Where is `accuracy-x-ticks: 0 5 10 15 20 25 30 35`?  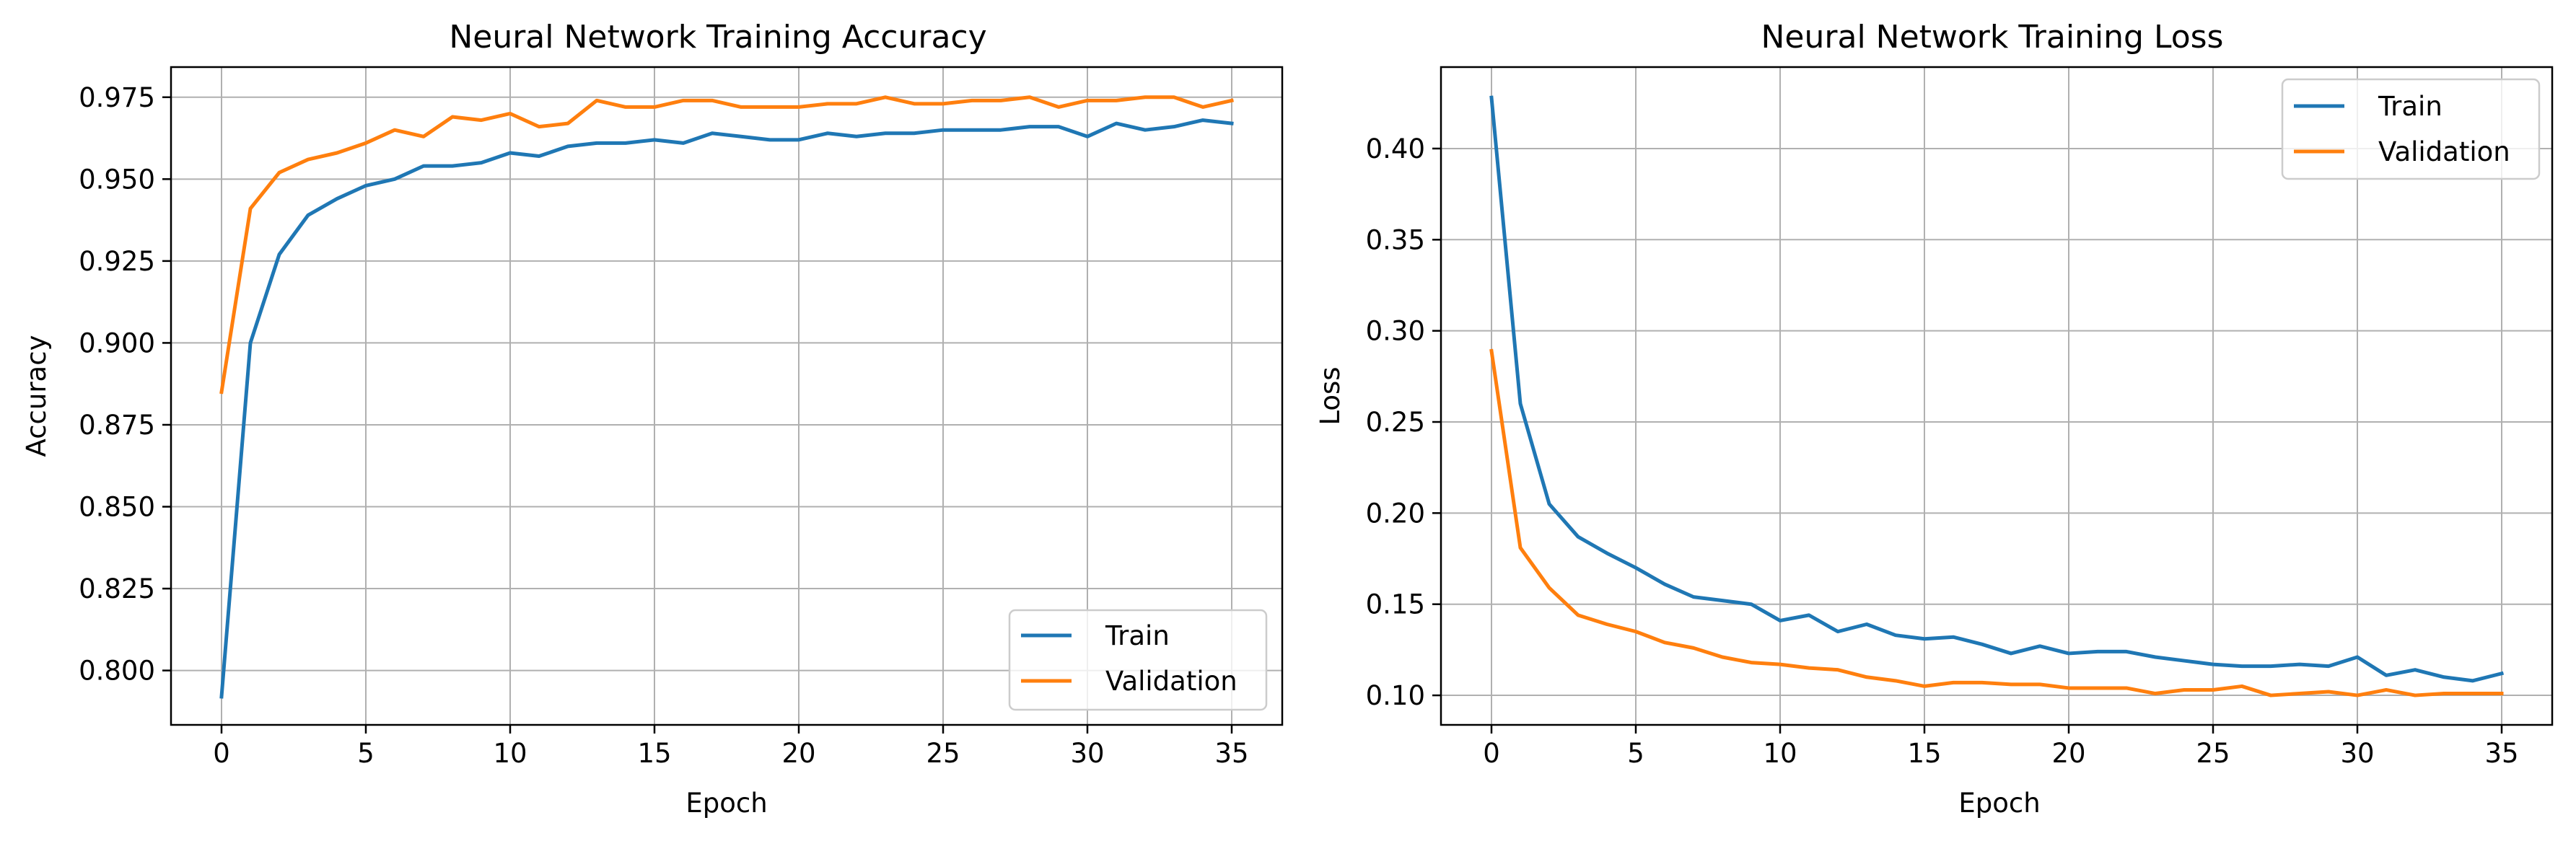
accuracy-x-ticks: 0 5 10 15 20 25 30 35 is located at coordinates (731, 747).